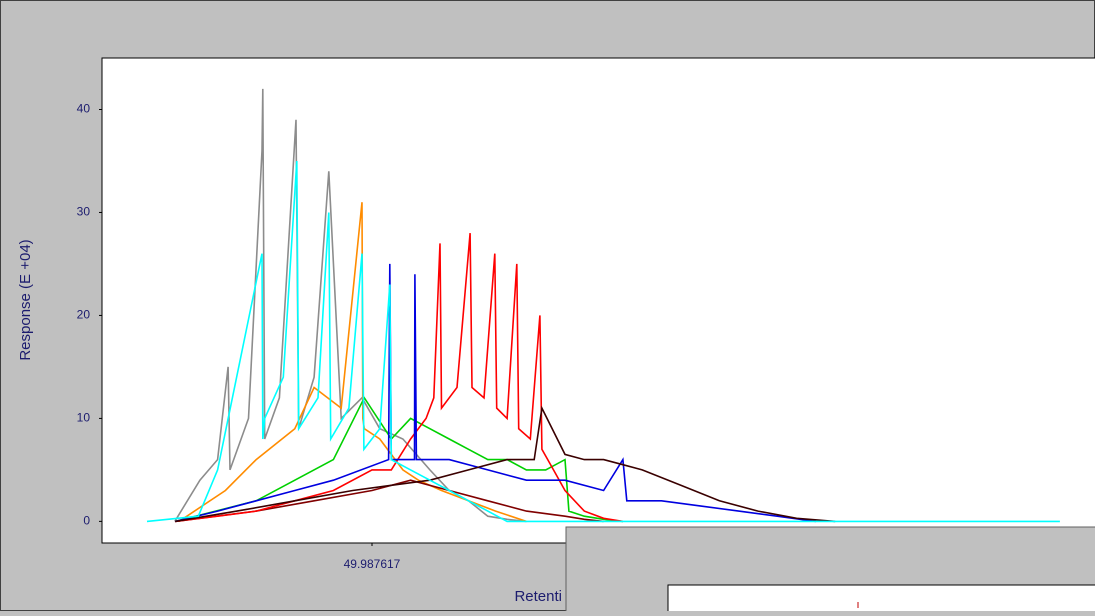 The image size is (1095, 616). I want to click on y-tick-label: 30, so click(84, 212).